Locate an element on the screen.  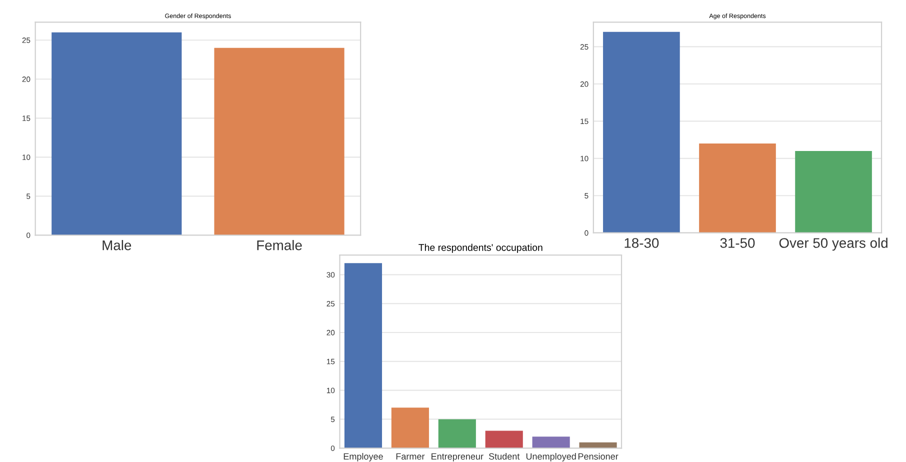
x-tick-label: Farmer is located at coordinates (410, 456).